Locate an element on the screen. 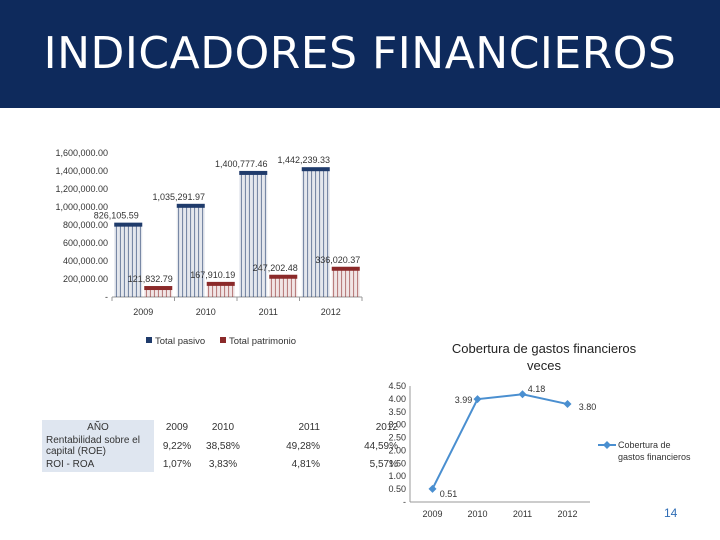 The image size is (720, 540). y-tick-label: 1,000,000.00 is located at coordinates (81, 207).